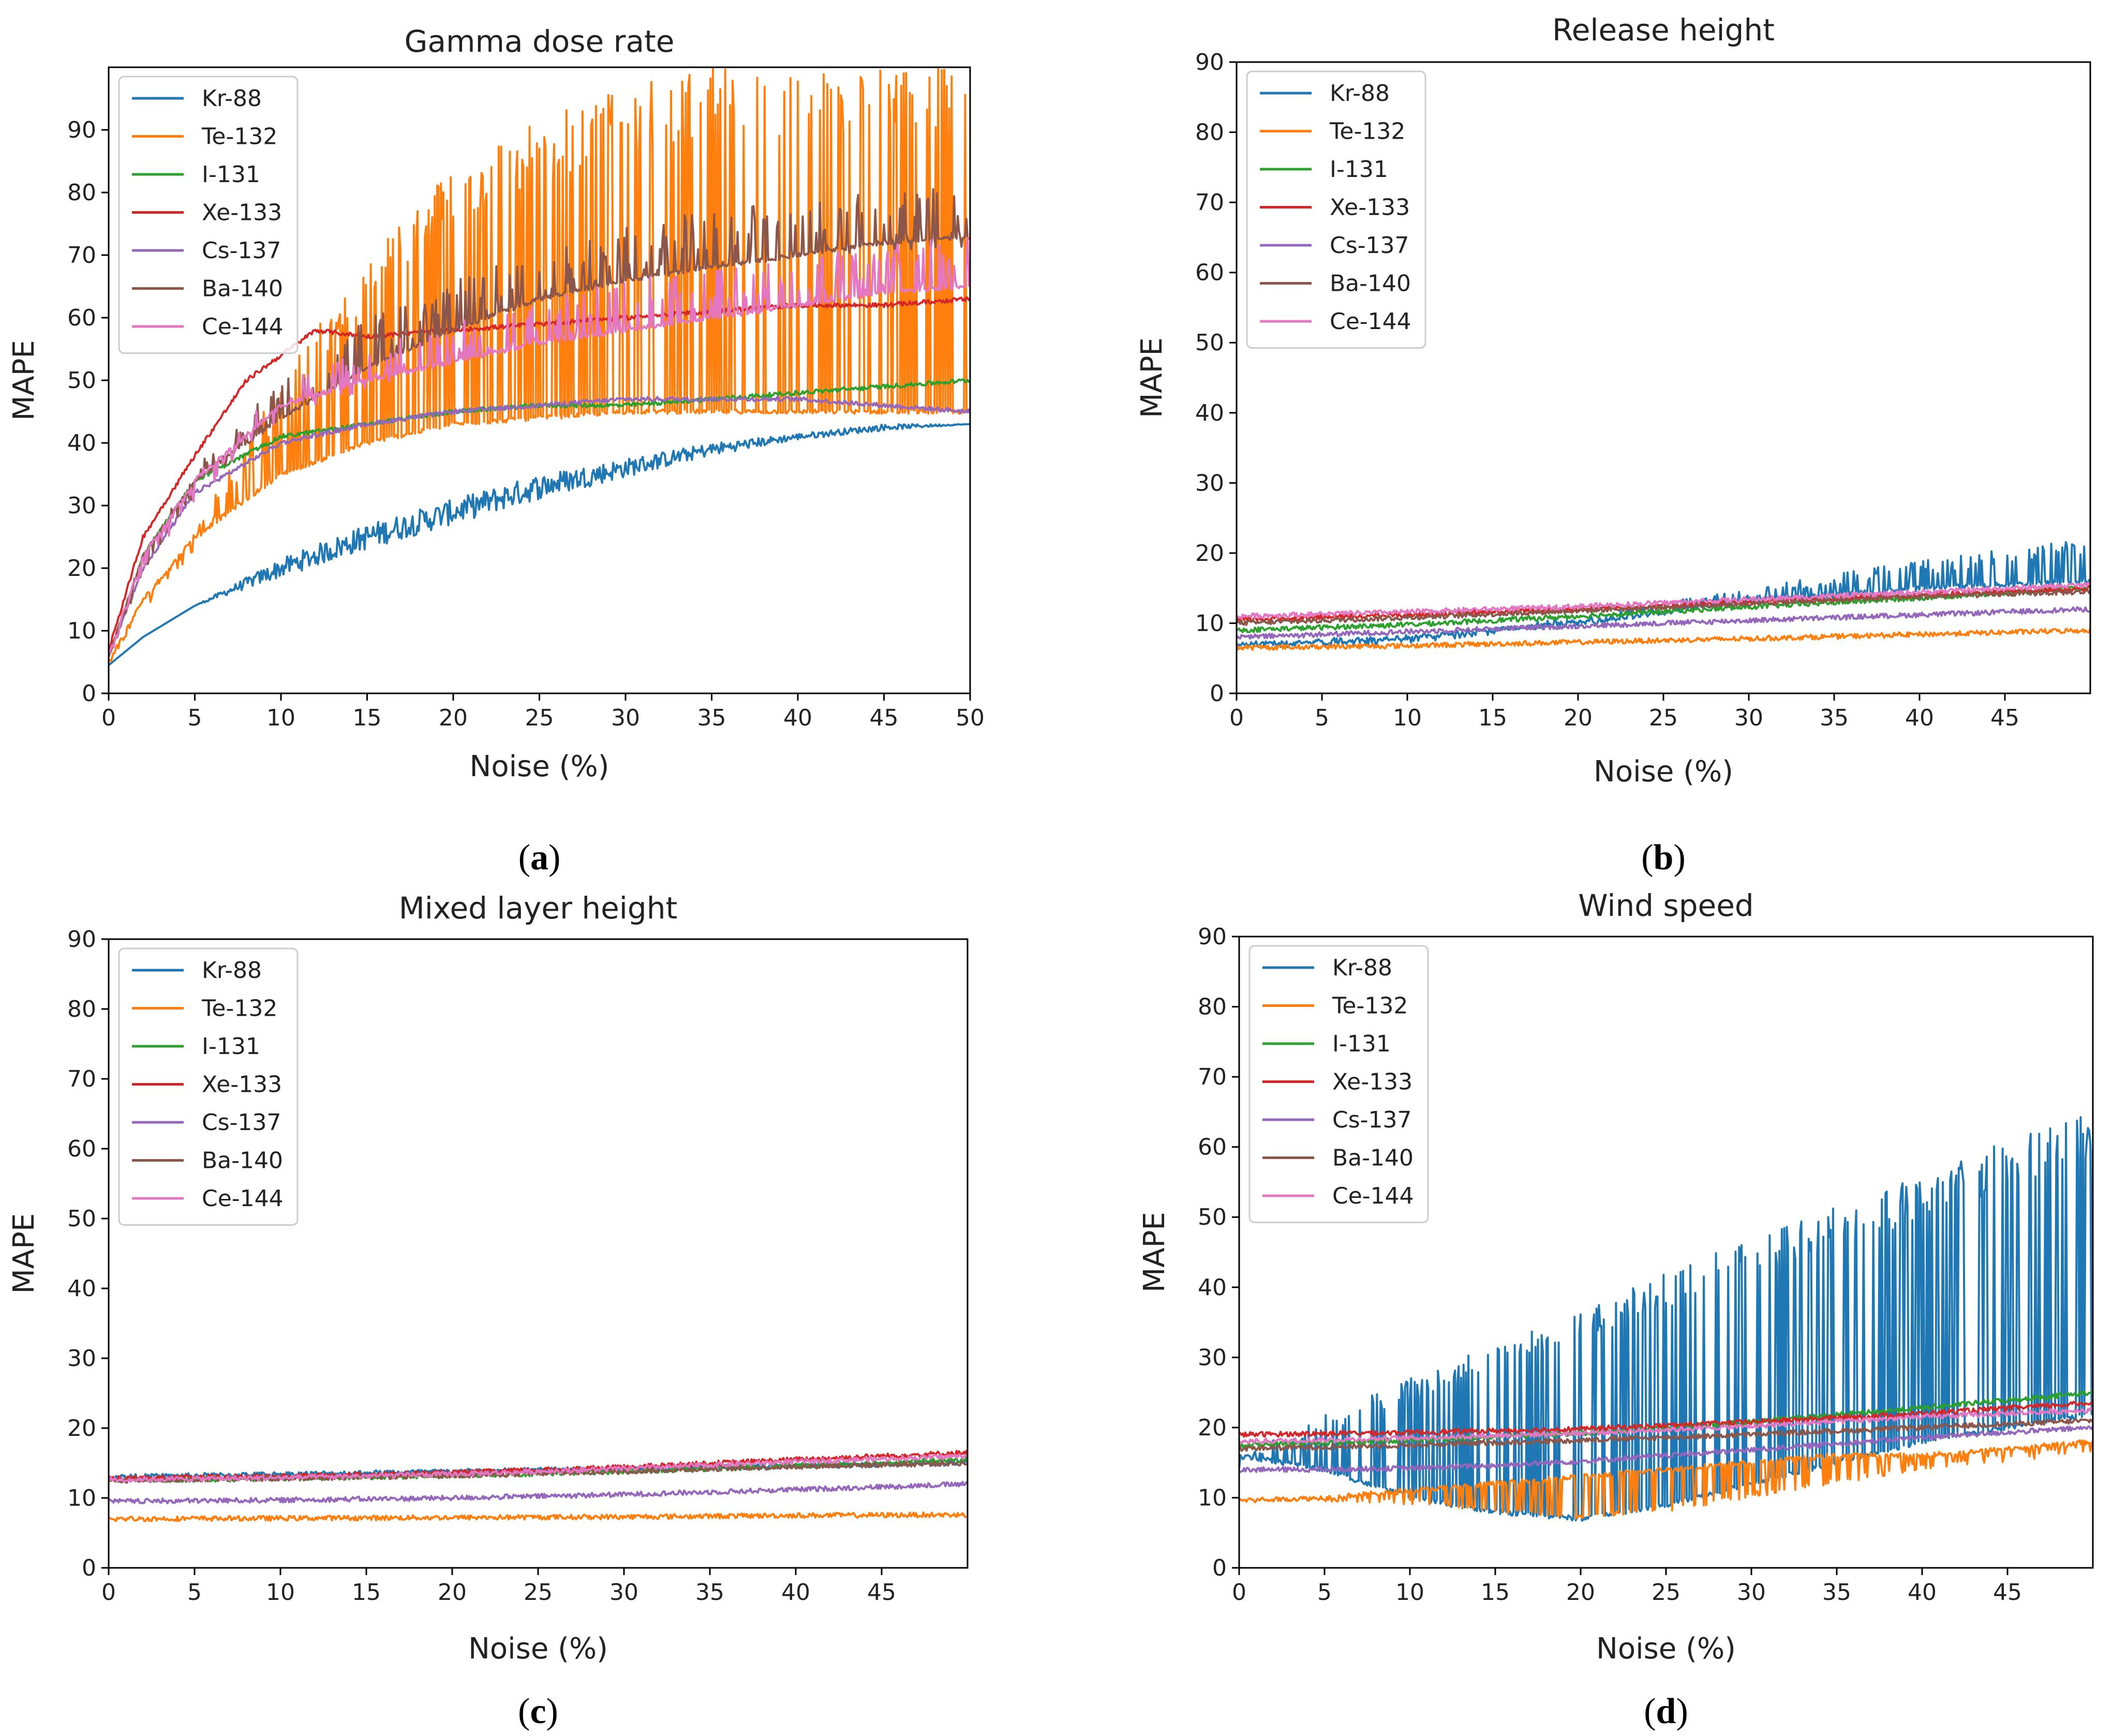 This screenshot has height=1736, width=2127. Describe the element at coordinates (1666, 1711) in the screenshot. I see `caption-letter: d` at that location.